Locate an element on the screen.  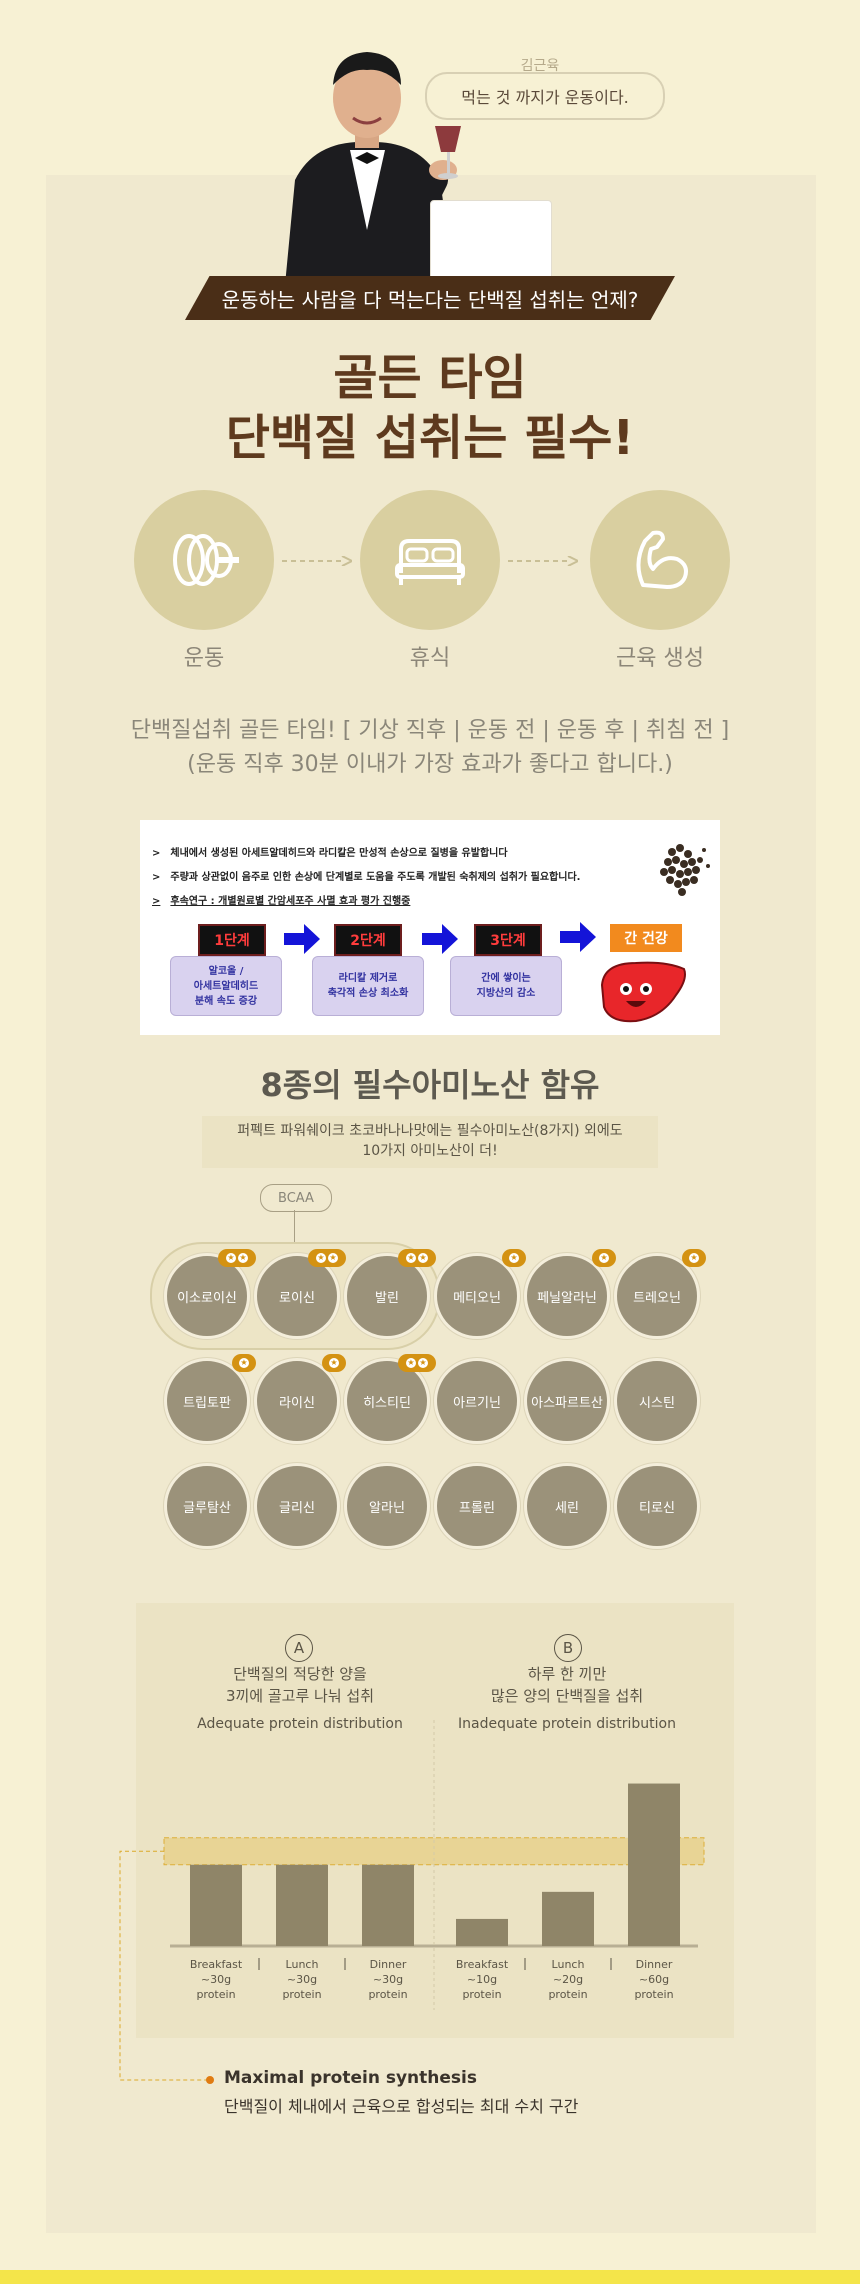
amino-acid-circle: 세린 is located at coordinates (567, 1506).